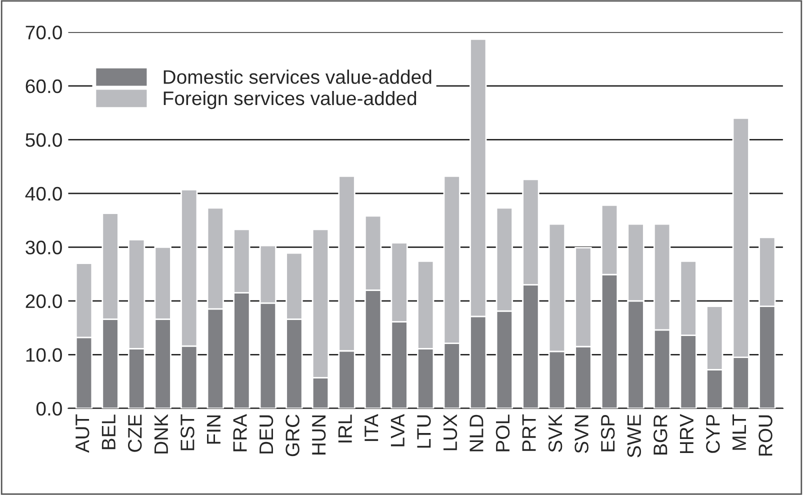 This screenshot has width=803, height=495. What do you see at coordinates (477, 433) in the screenshot?
I see `x-tick-label: NLD` at bounding box center [477, 433].